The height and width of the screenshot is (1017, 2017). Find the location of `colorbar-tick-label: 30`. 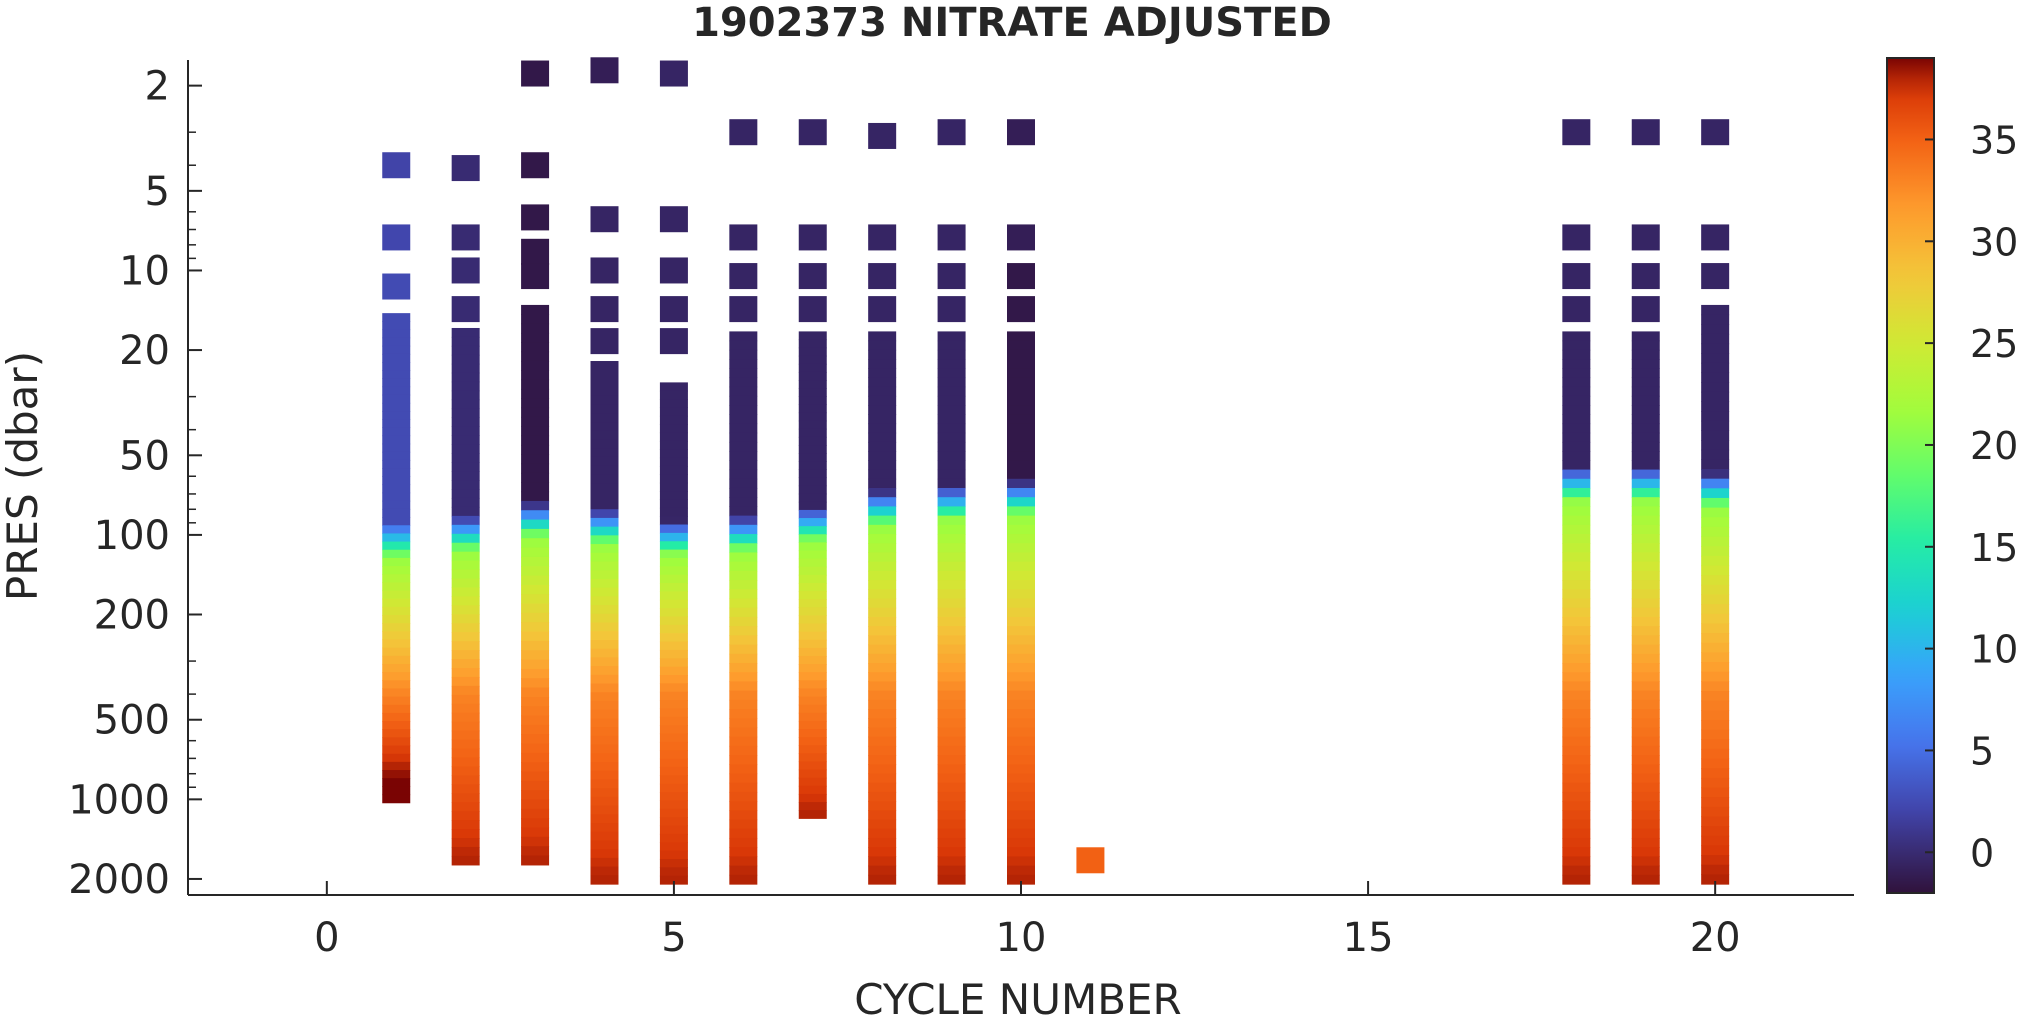

colorbar-tick-label: 30 is located at coordinates (1993, 242).